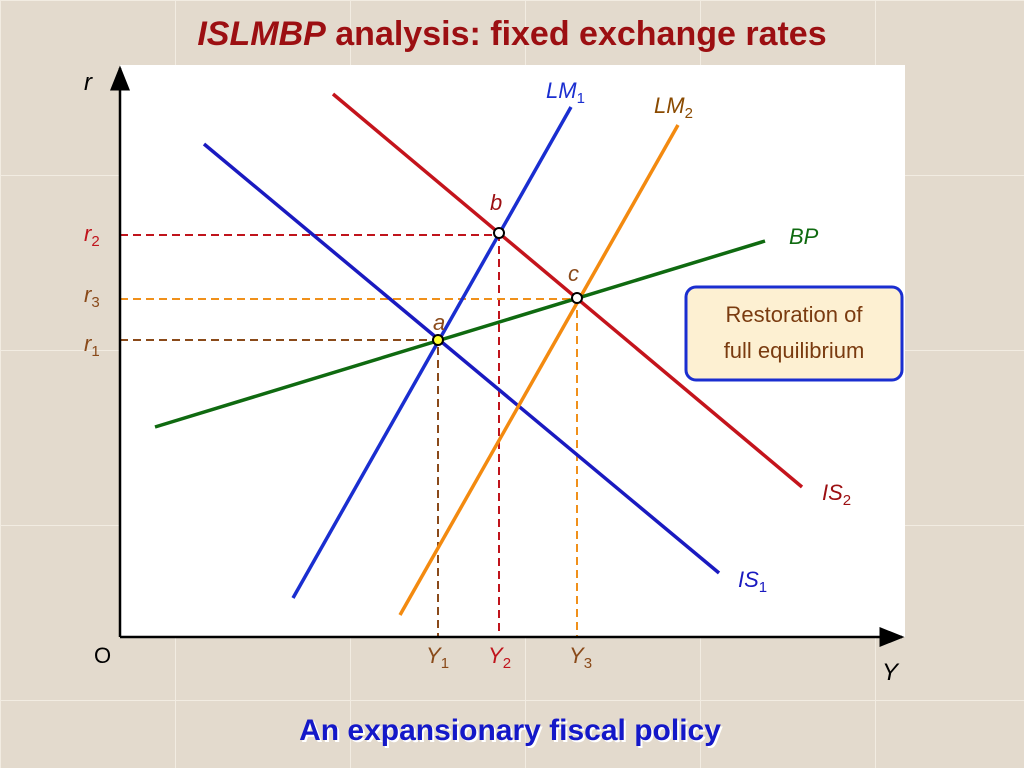  I want to click on x-level-label: Y3, so click(580, 657).